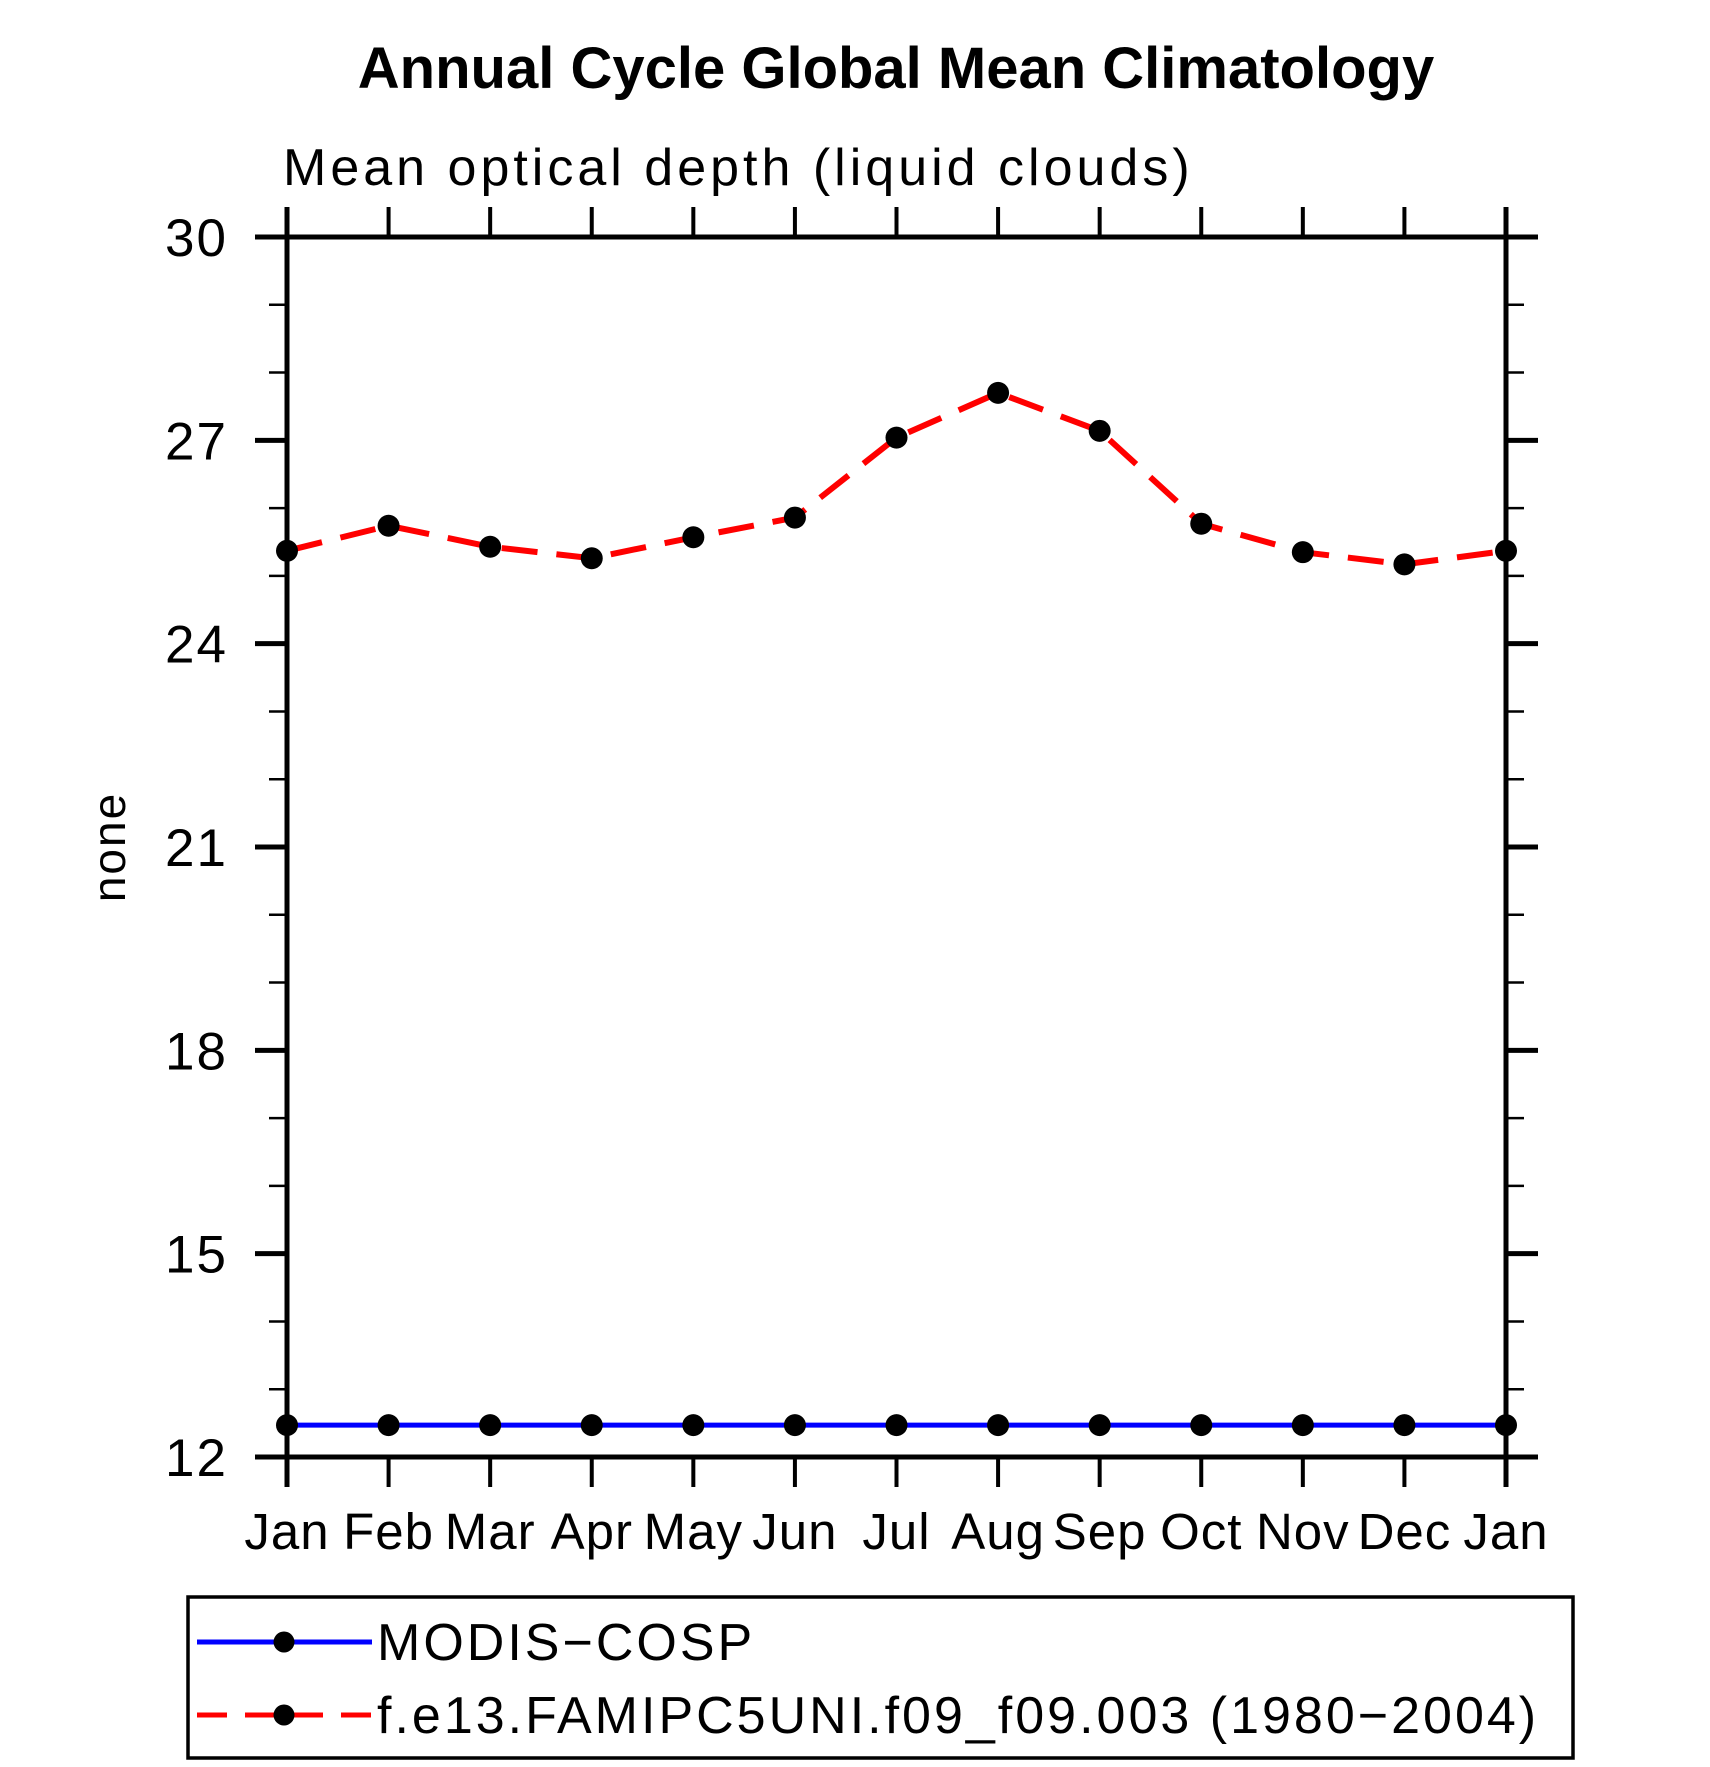  Describe the element at coordinates (794, 1531) in the screenshot. I see `x-tick-label-jun-5: Jun` at that location.